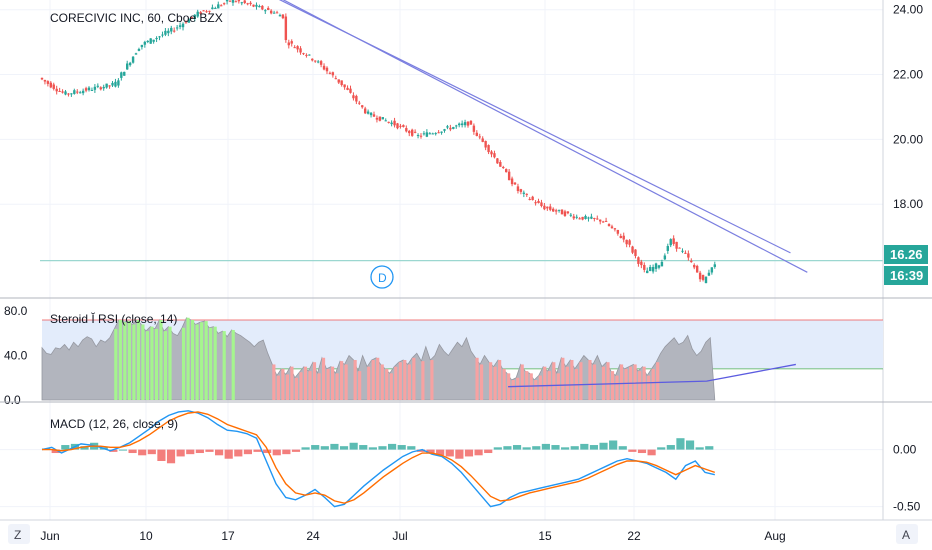 The height and width of the screenshot is (550, 932). I want to click on timezone-button, so click(19, 534).